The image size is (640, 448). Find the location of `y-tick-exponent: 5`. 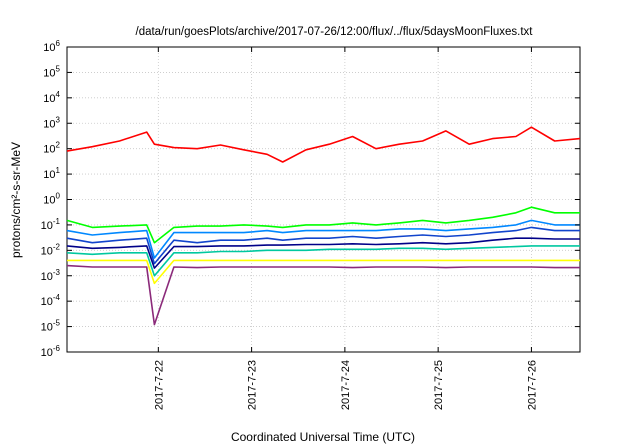

y-tick-exponent: 5 is located at coordinates (58, 68).